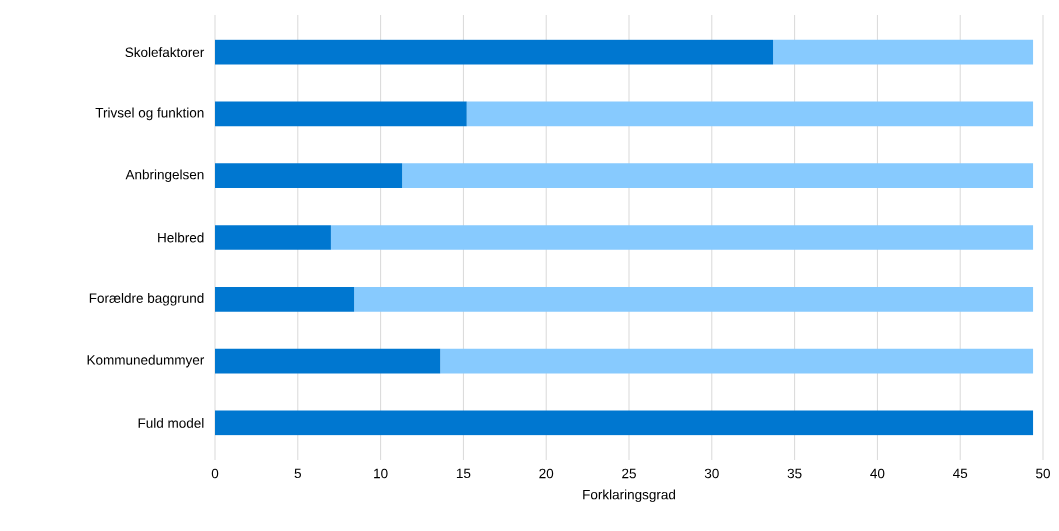 This screenshot has width=1059, height=531. What do you see at coordinates (181, 237) in the screenshot?
I see `y-tick-label: Helbred` at bounding box center [181, 237].